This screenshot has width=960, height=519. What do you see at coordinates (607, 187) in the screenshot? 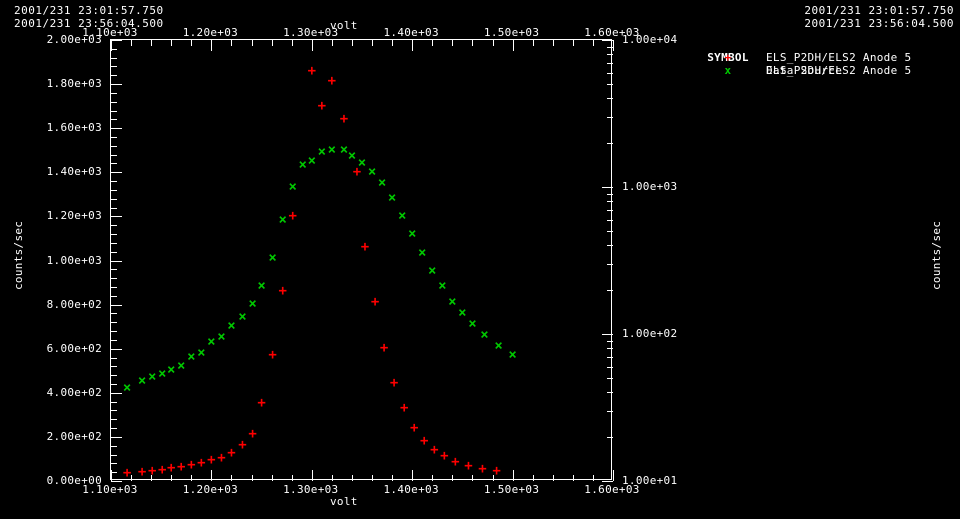
I see `y-right-major-tick` at bounding box center [607, 187].